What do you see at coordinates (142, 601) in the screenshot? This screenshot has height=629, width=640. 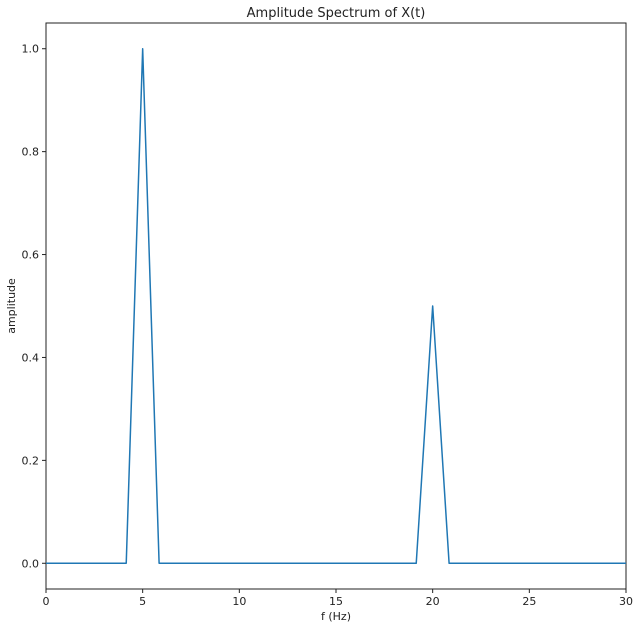 I see `x-tick-label: 5` at bounding box center [142, 601].